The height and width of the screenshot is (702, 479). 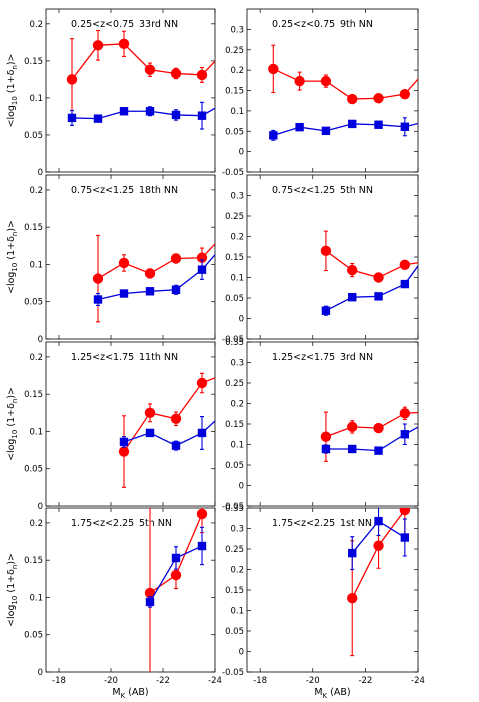 I want to click on redshift-label: 1.75<z<2.25, so click(x=303, y=523).